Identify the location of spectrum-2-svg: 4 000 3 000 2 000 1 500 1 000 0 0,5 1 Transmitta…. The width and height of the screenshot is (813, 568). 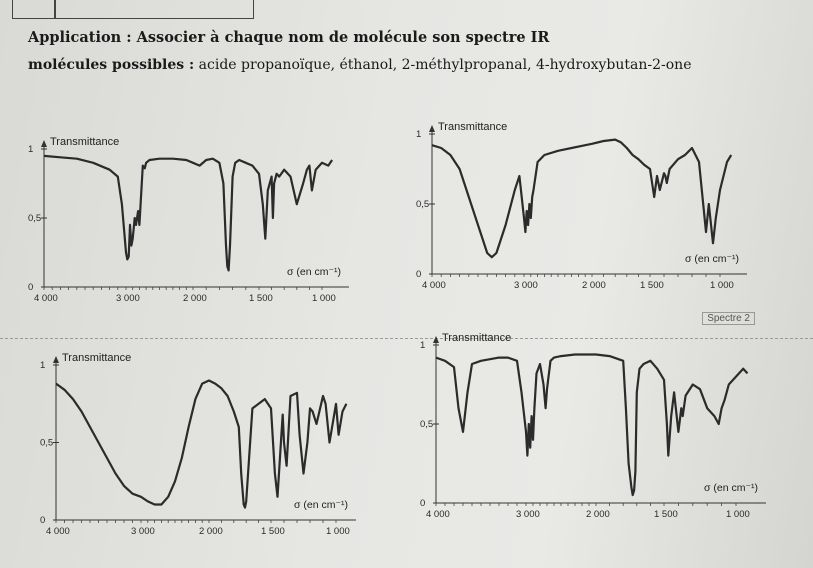
(581, 206).